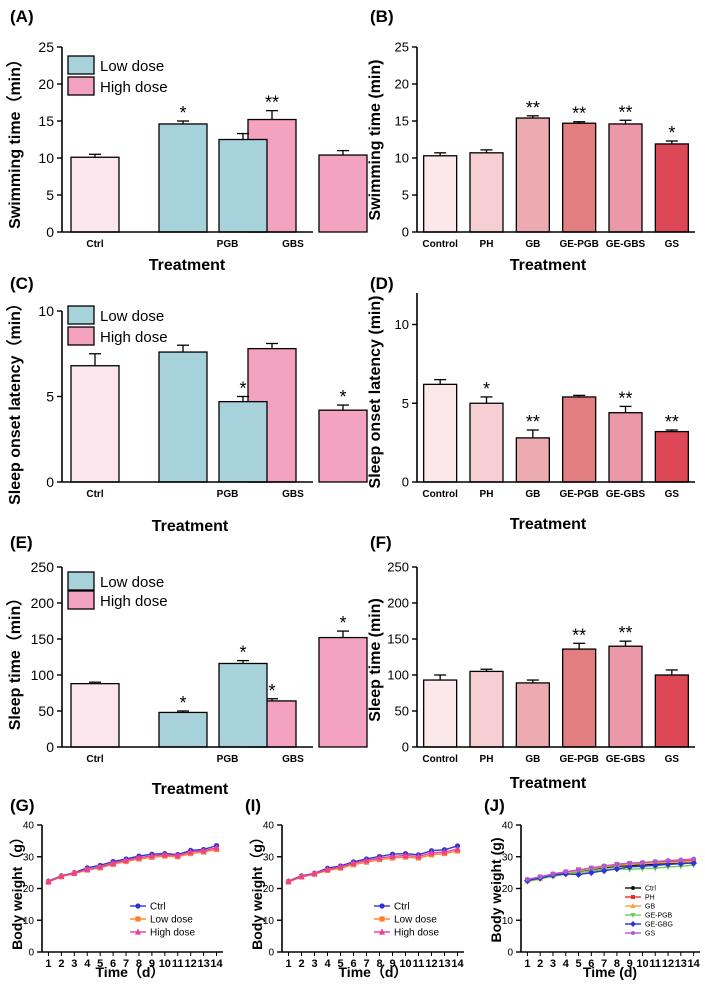  I want to click on y-tick-label: 10, so click(269, 921).